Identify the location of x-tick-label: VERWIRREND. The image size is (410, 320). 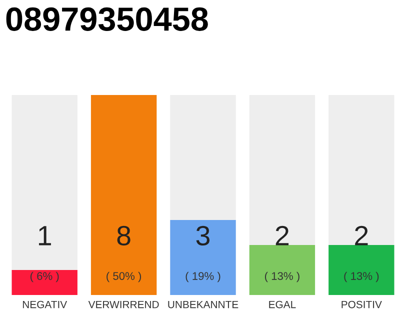
(123, 304).